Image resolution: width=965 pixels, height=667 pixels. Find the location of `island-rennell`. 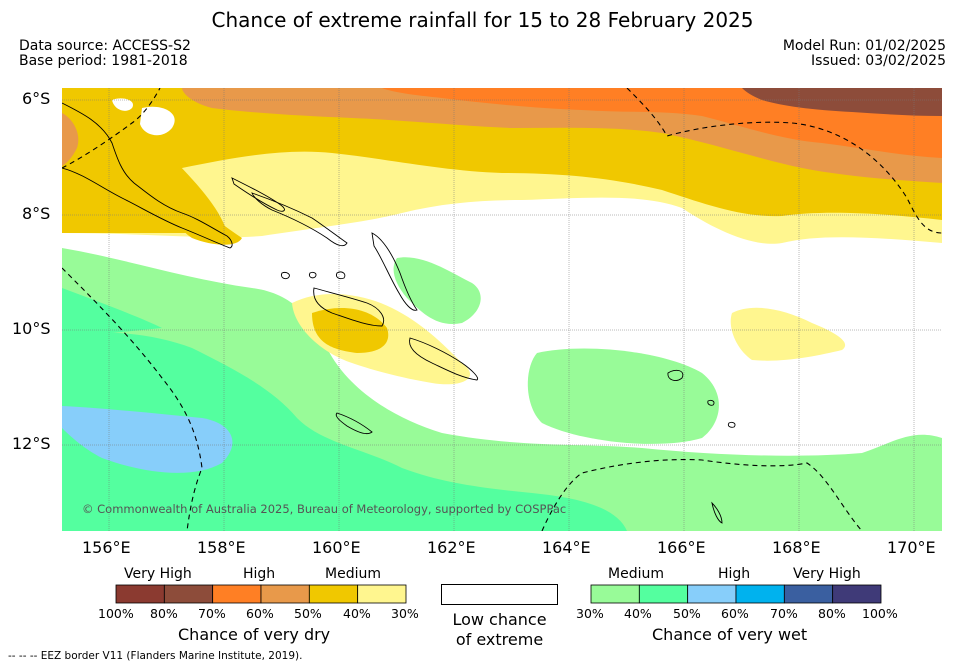

island-rennell is located at coordinates (354, 423).